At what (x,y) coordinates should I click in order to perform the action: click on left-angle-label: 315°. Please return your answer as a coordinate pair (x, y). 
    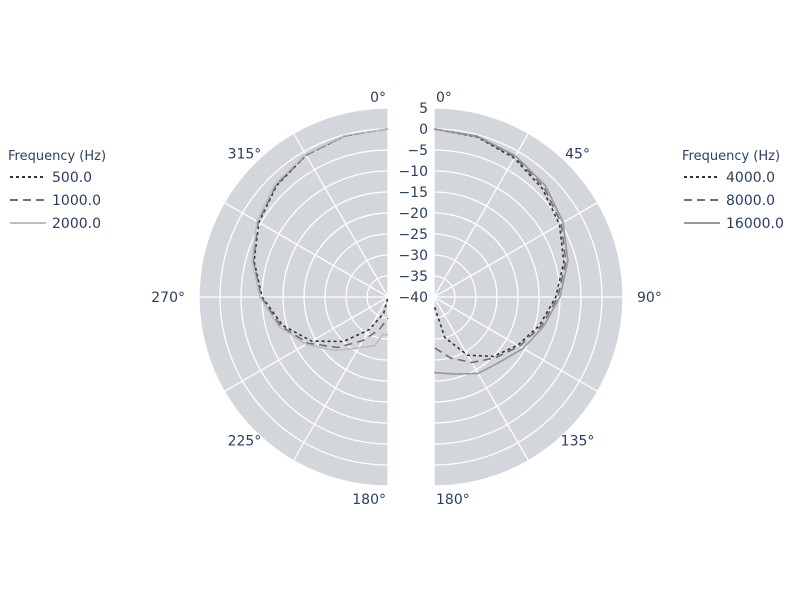
    Looking at the image, I should click on (245, 154).